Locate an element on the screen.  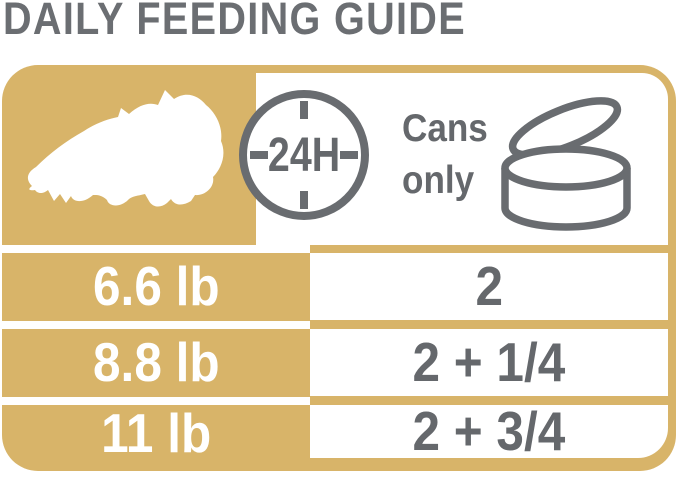
cans-amount: 2 + 1/4 is located at coordinates (489, 362).